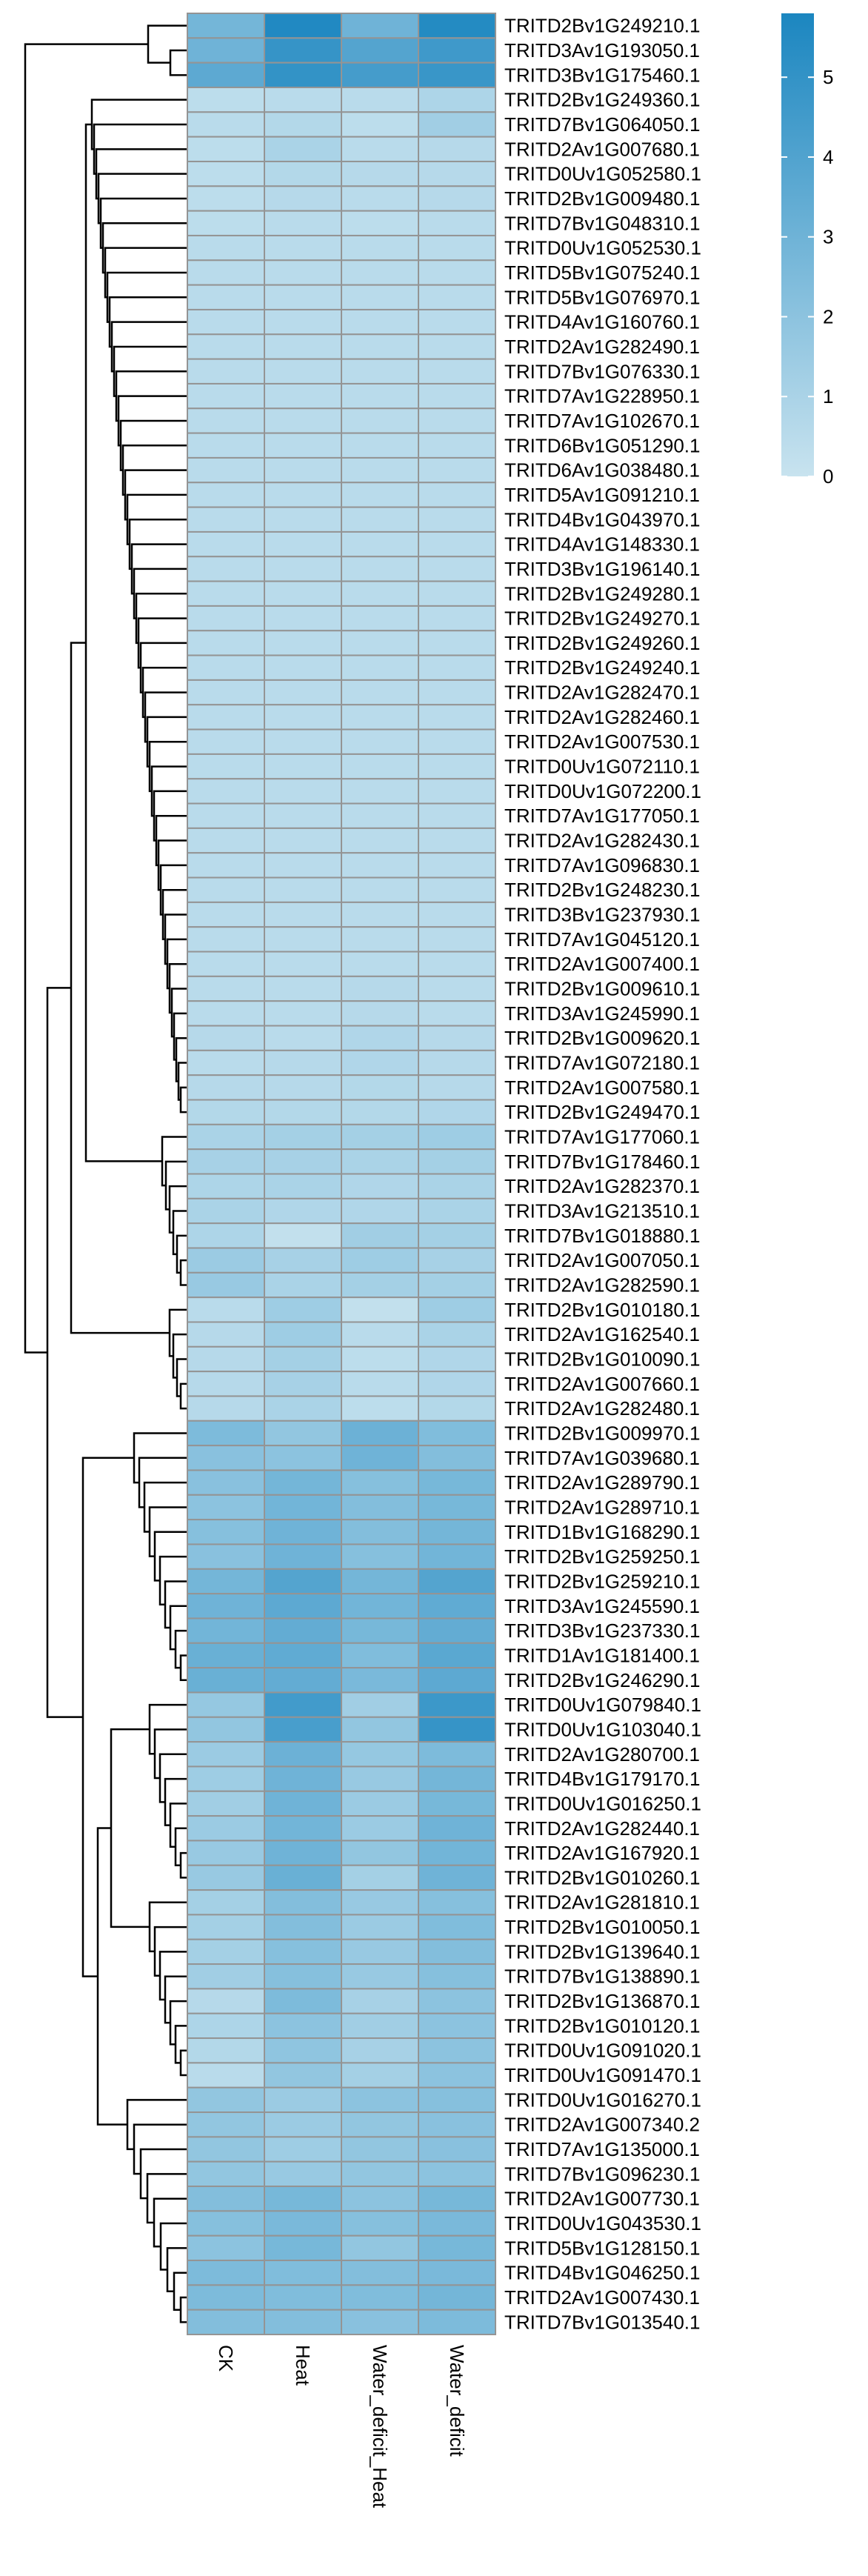 This screenshot has height=2576, width=868. What do you see at coordinates (602, 421) in the screenshot?
I see `row-label: TRITD7Av1G102670.1` at bounding box center [602, 421].